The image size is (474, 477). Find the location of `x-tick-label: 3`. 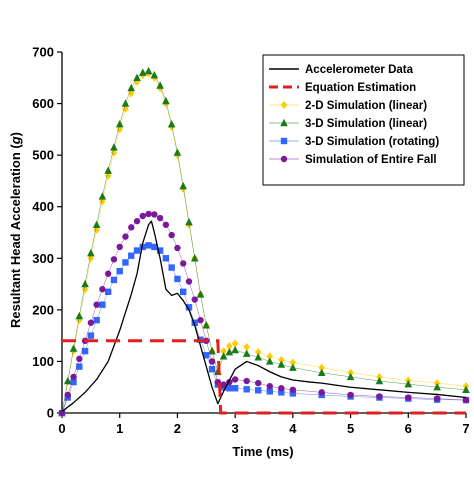

x-tick-label: 3 is located at coordinates (235, 428).